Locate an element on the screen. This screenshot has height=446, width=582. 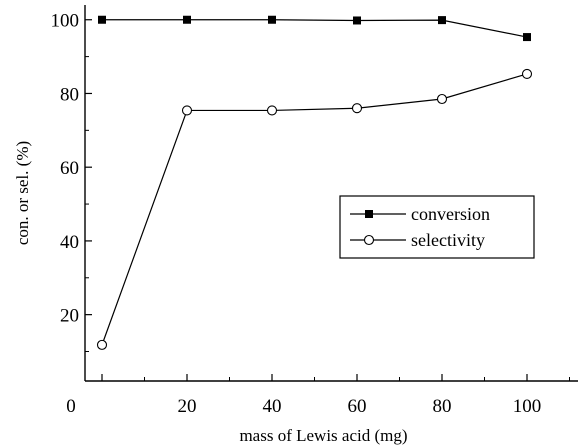
x-axis-label: mass of Lewis acid (mg) is located at coordinates (323, 435).